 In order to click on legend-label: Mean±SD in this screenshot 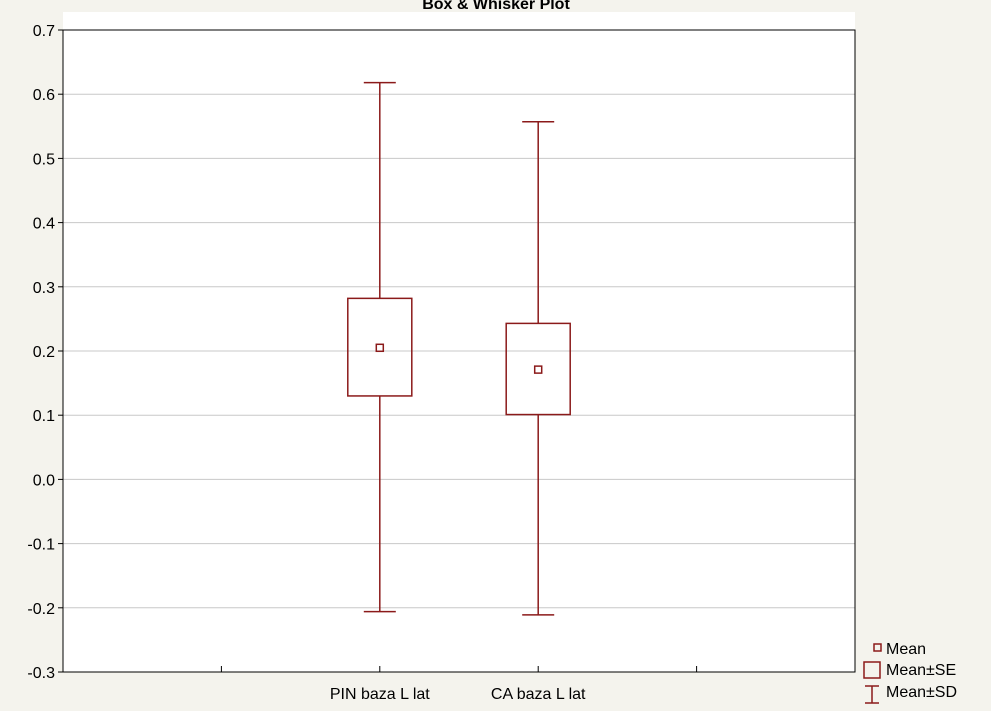, I will do `click(921, 692)`.